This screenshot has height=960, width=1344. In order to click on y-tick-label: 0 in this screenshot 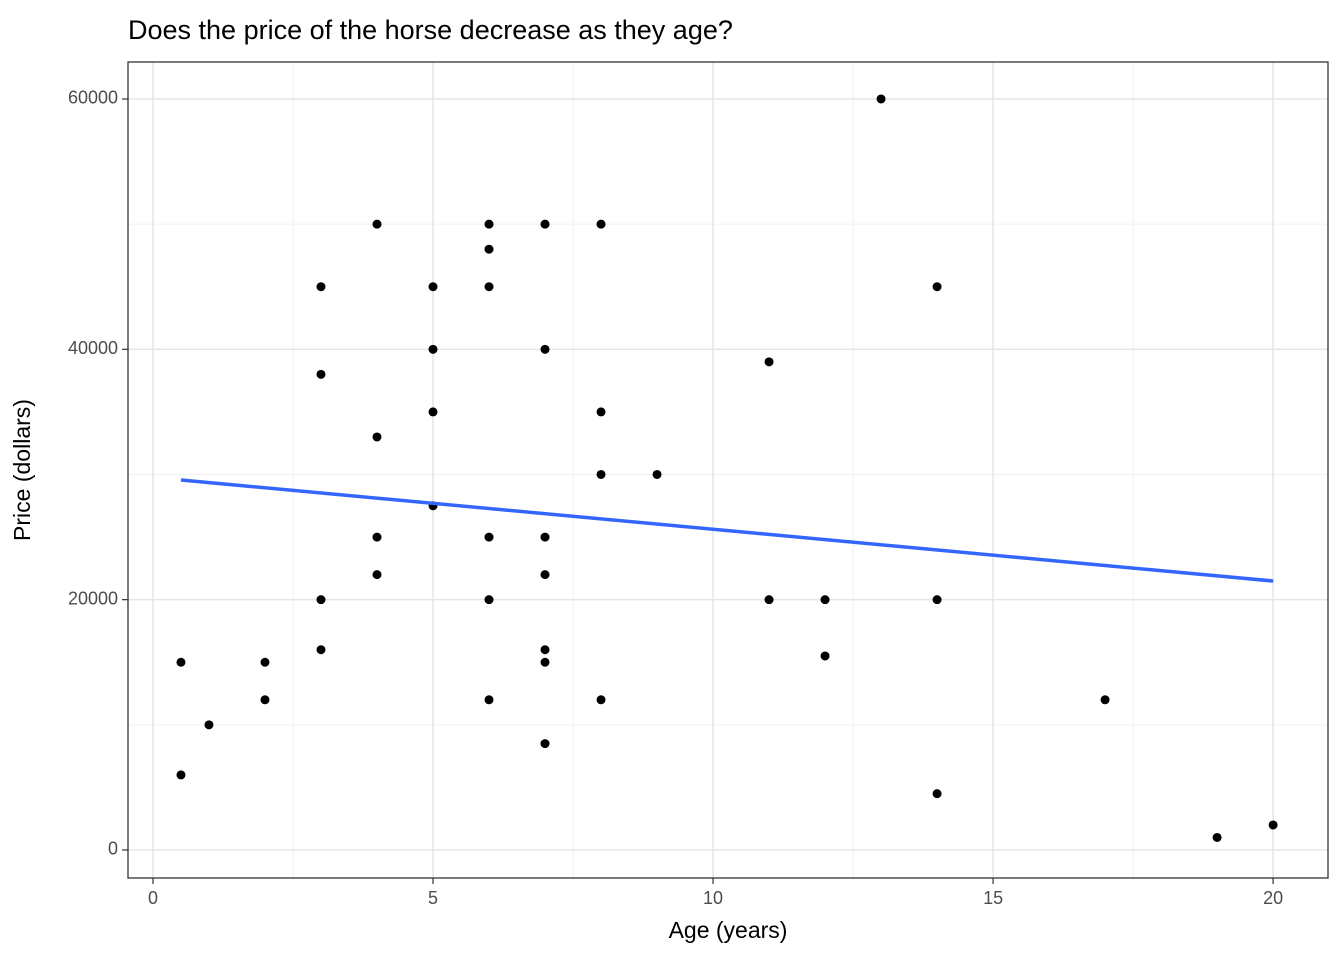, I will do `click(113, 849)`.